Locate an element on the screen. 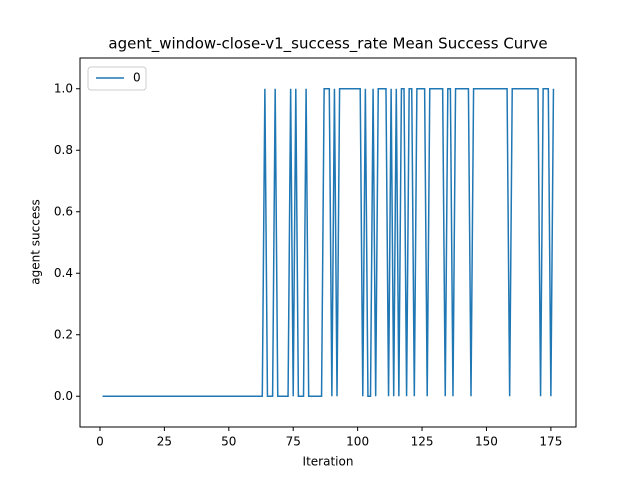 This screenshot has width=640, height=480. y-tick-label: 0.4 is located at coordinates (63, 273).